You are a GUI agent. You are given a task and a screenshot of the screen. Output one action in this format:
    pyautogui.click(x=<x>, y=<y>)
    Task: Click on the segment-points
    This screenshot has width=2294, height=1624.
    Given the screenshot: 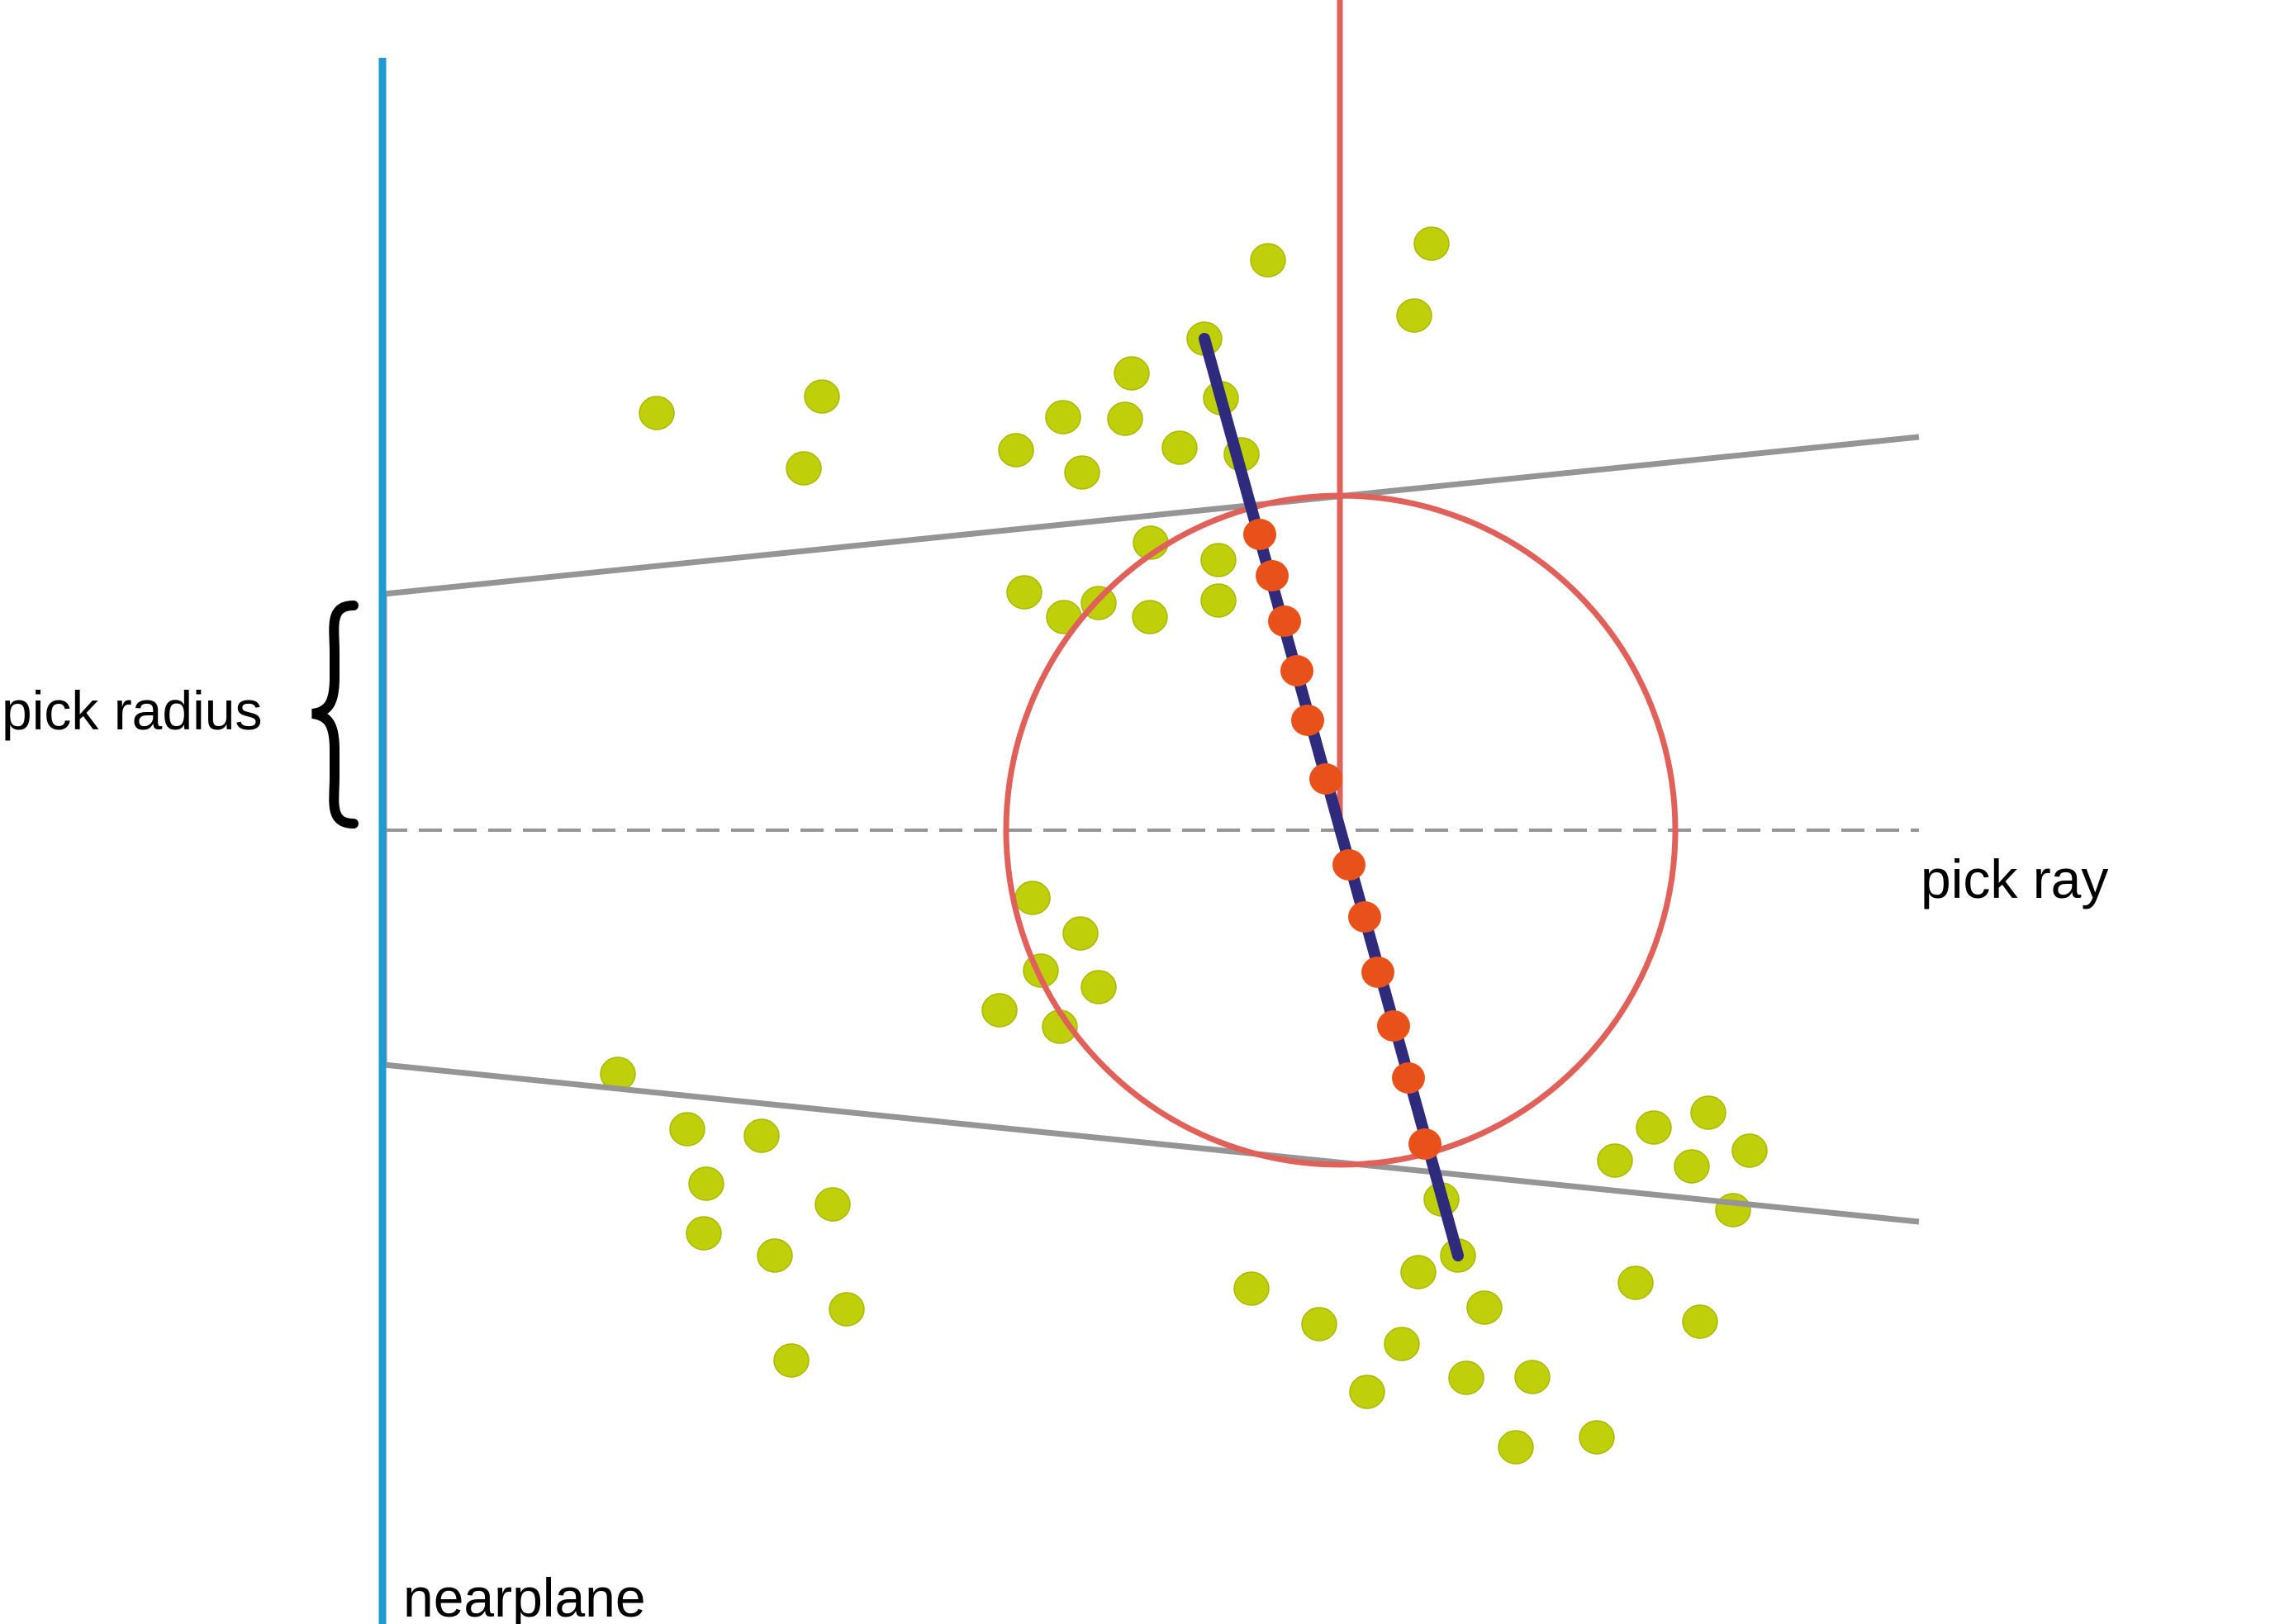 What is the action you would take?
    pyautogui.click(x=1342, y=839)
    